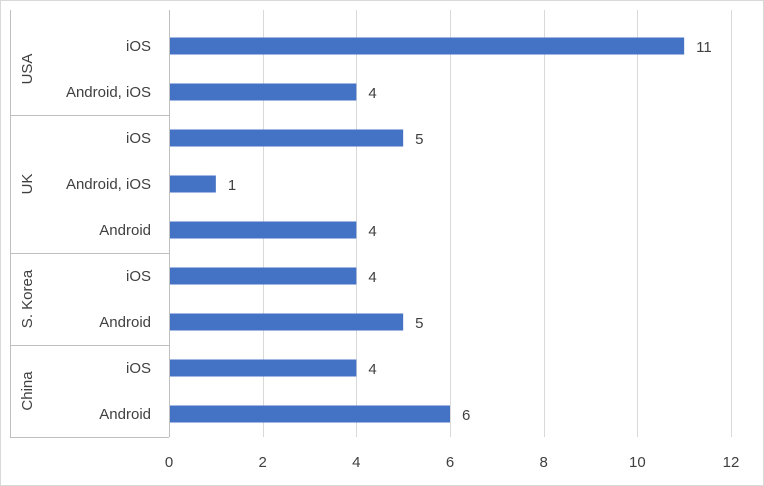 The width and height of the screenshot is (764, 486). What do you see at coordinates (27, 391) in the screenshot?
I see `group-label: China` at bounding box center [27, 391].